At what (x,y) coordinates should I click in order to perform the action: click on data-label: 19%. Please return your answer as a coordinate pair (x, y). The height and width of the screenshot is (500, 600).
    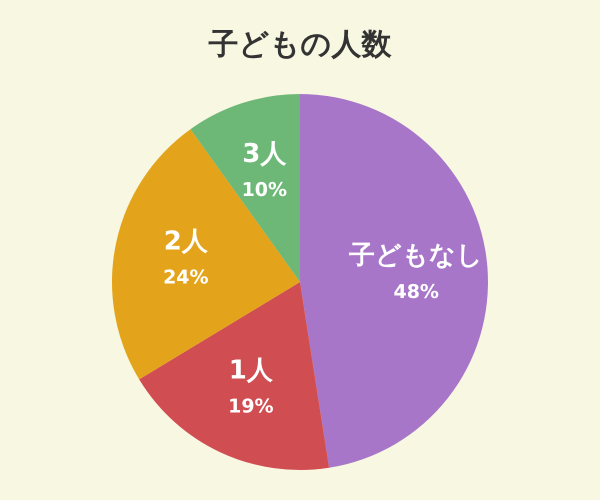
    Looking at the image, I should click on (251, 407).